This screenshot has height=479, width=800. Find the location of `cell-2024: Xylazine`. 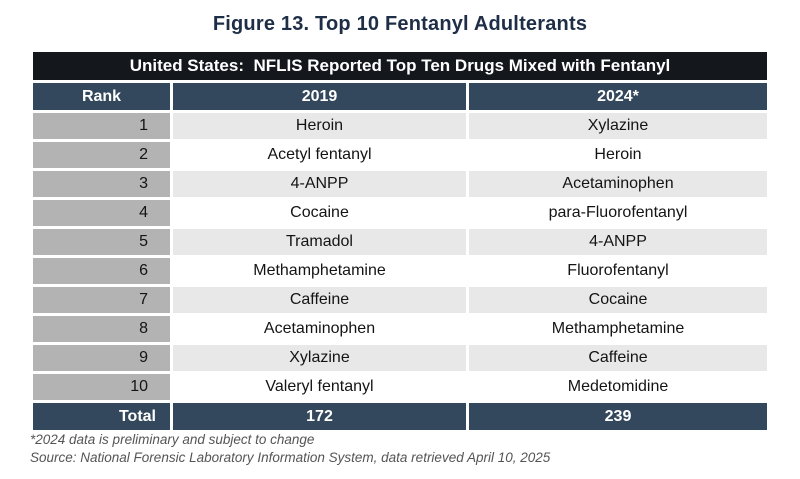

cell-2024: Xylazine is located at coordinates (618, 126).